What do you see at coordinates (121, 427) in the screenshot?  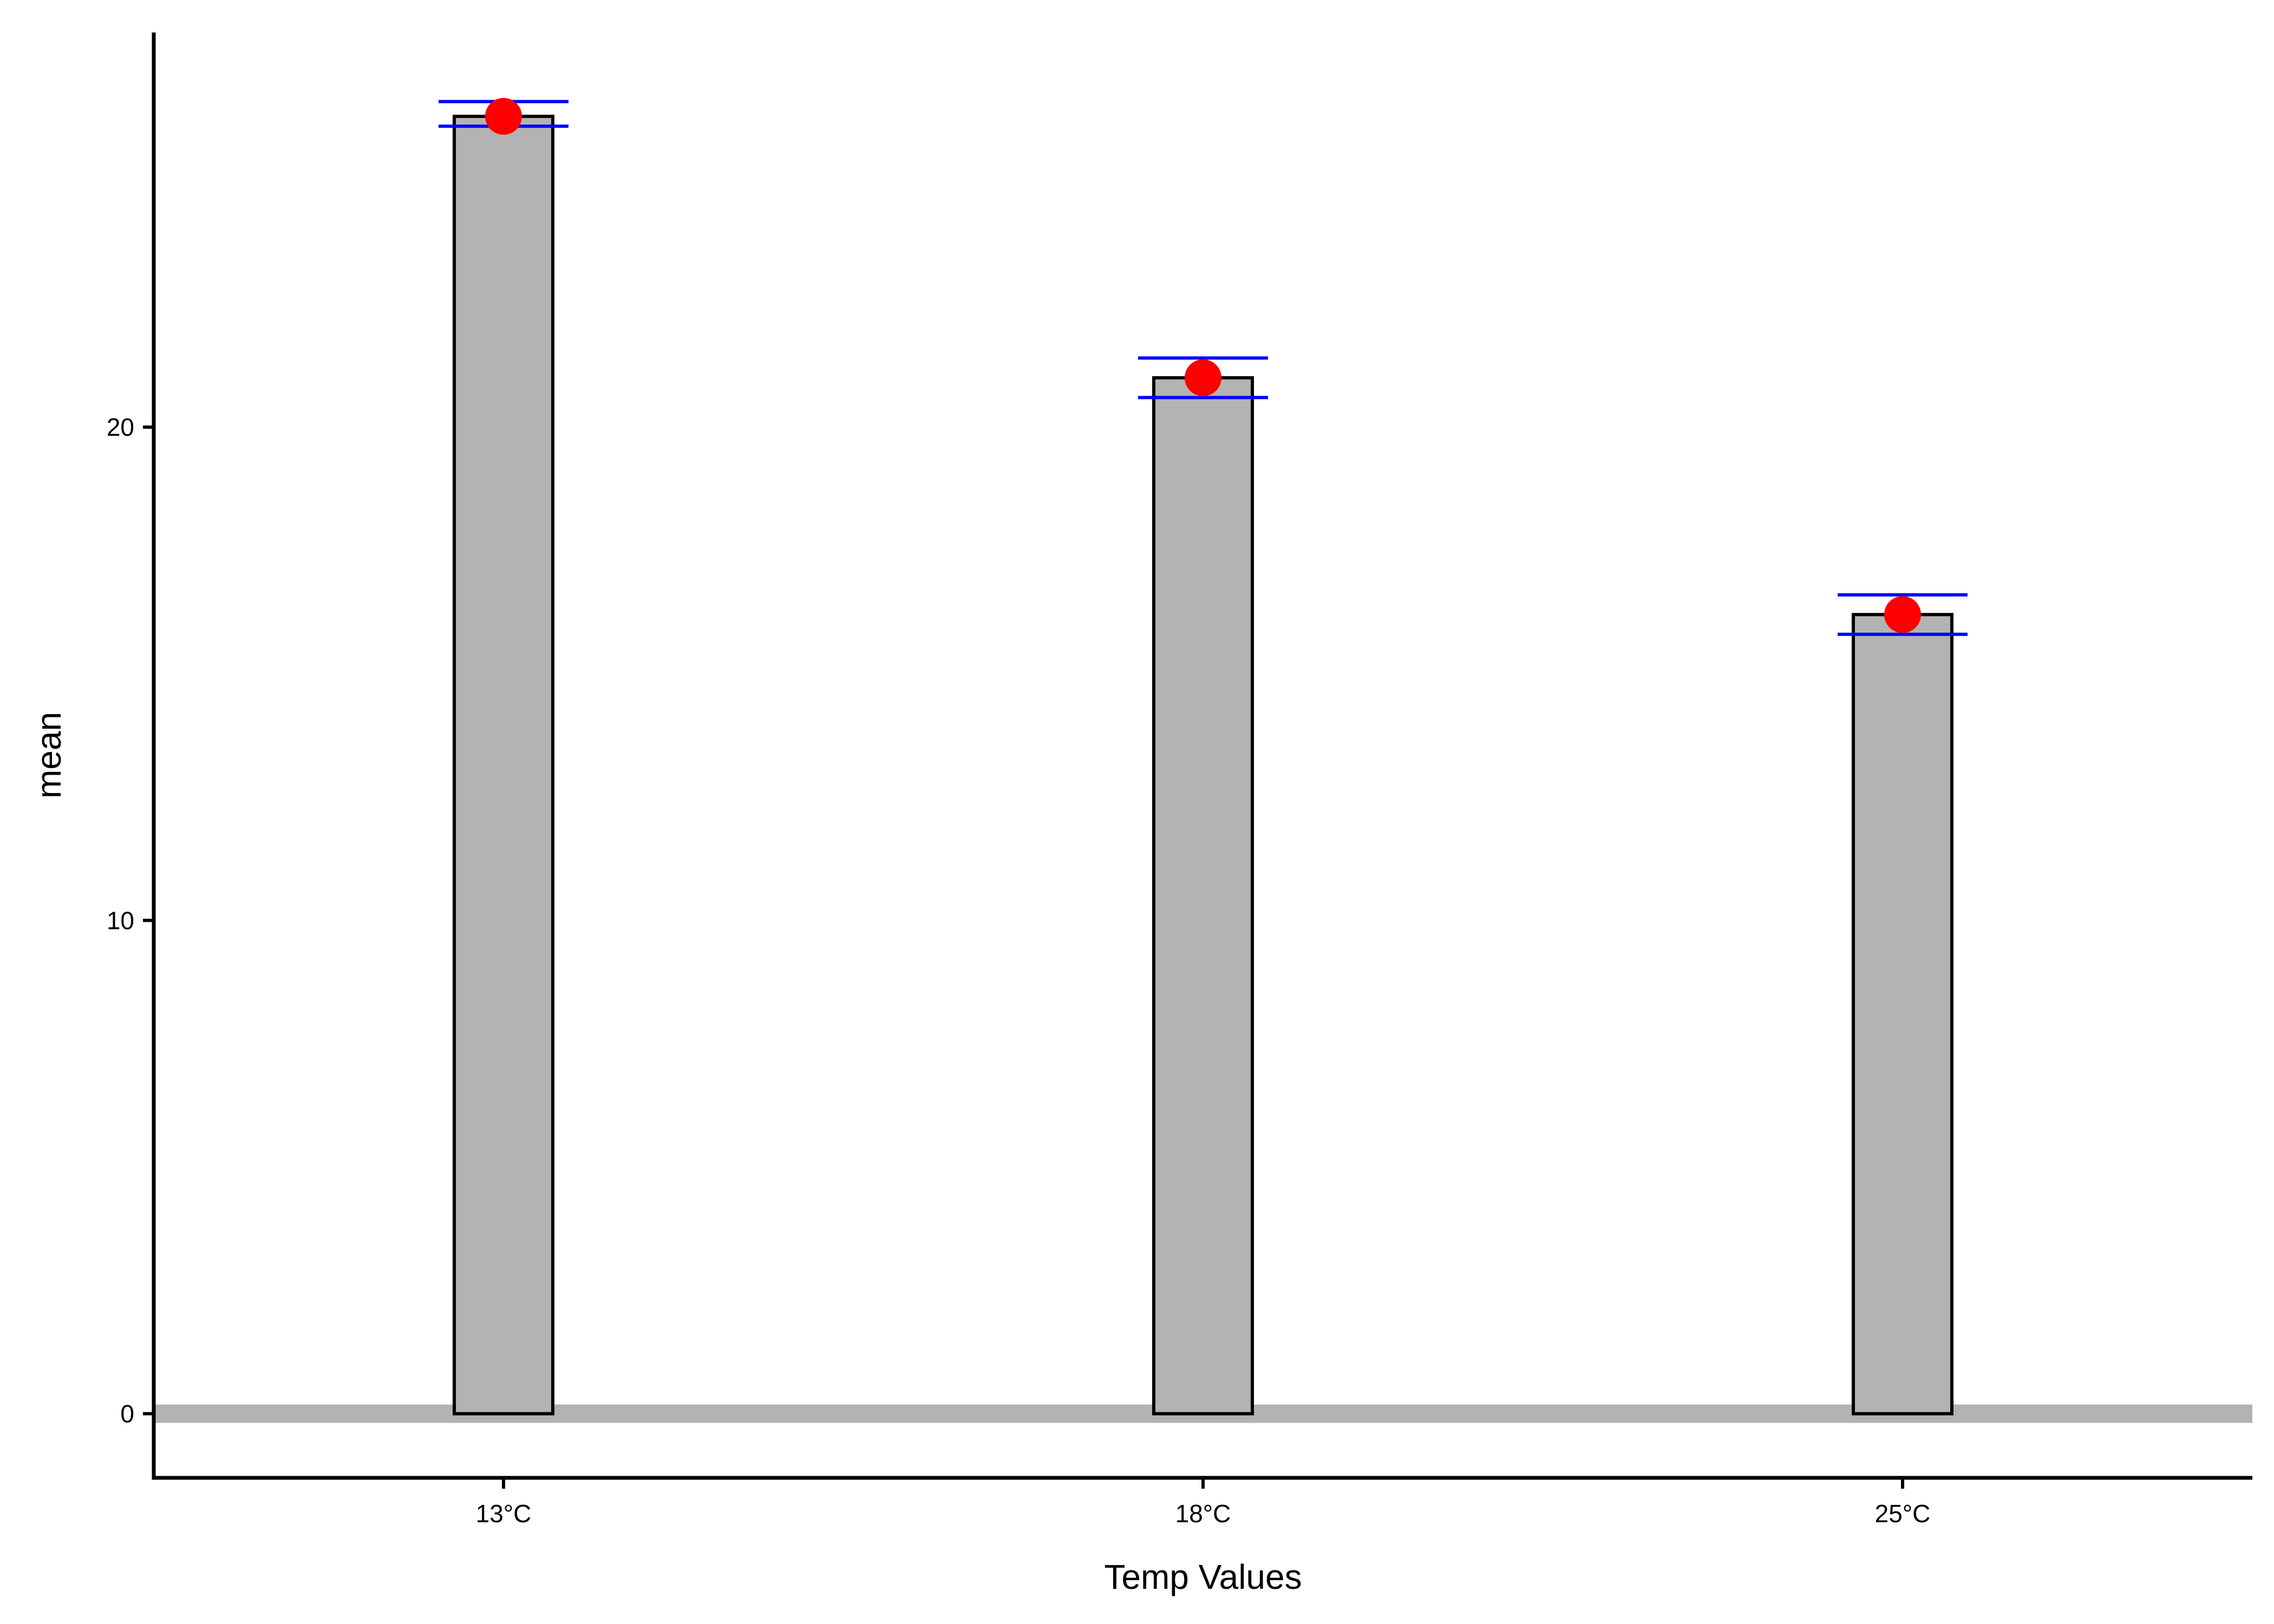 I see `y-tick-label-2: 20` at bounding box center [121, 427].